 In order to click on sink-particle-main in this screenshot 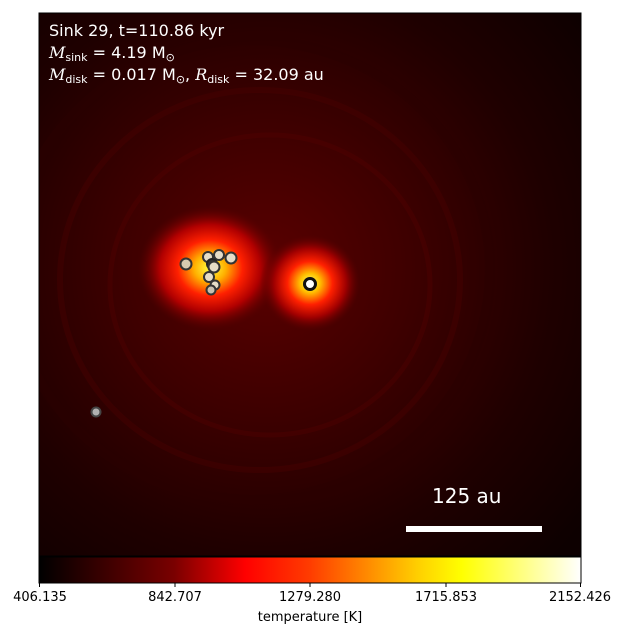, I will do `click(310, 284)`.